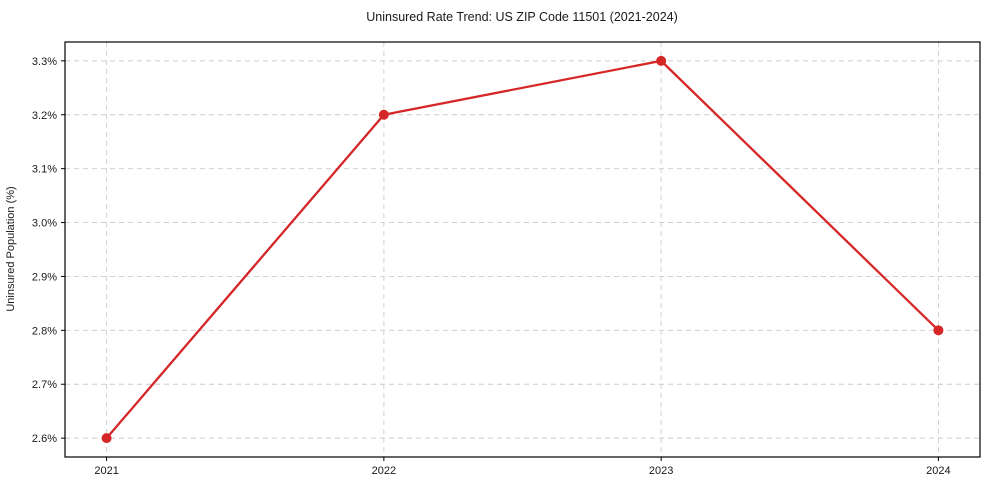 The width and height of the screenshot is (989, 490). I want to click on y-tick-label: 2.9%, so click(44, 277).